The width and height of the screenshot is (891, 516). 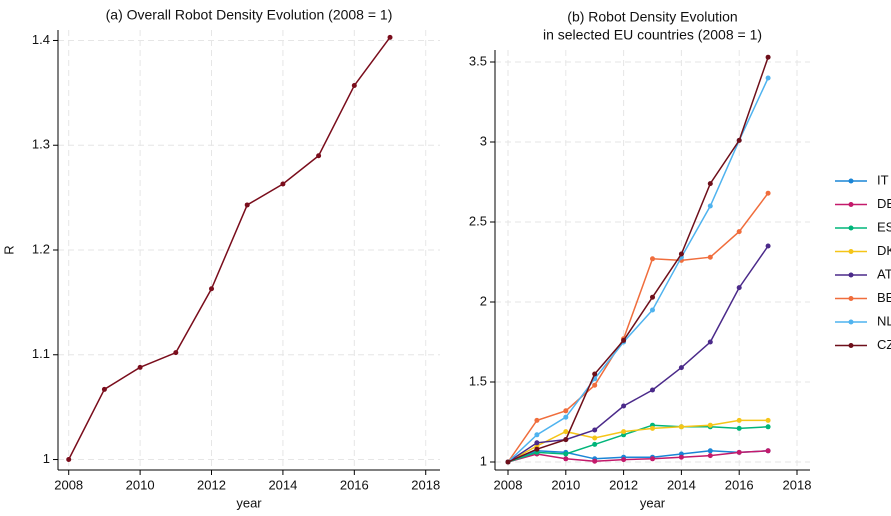 What do you see at coordinates (508, 484) in the screenshot?
I see `x-tick-label: 2008` at bounding box center [508, 484].